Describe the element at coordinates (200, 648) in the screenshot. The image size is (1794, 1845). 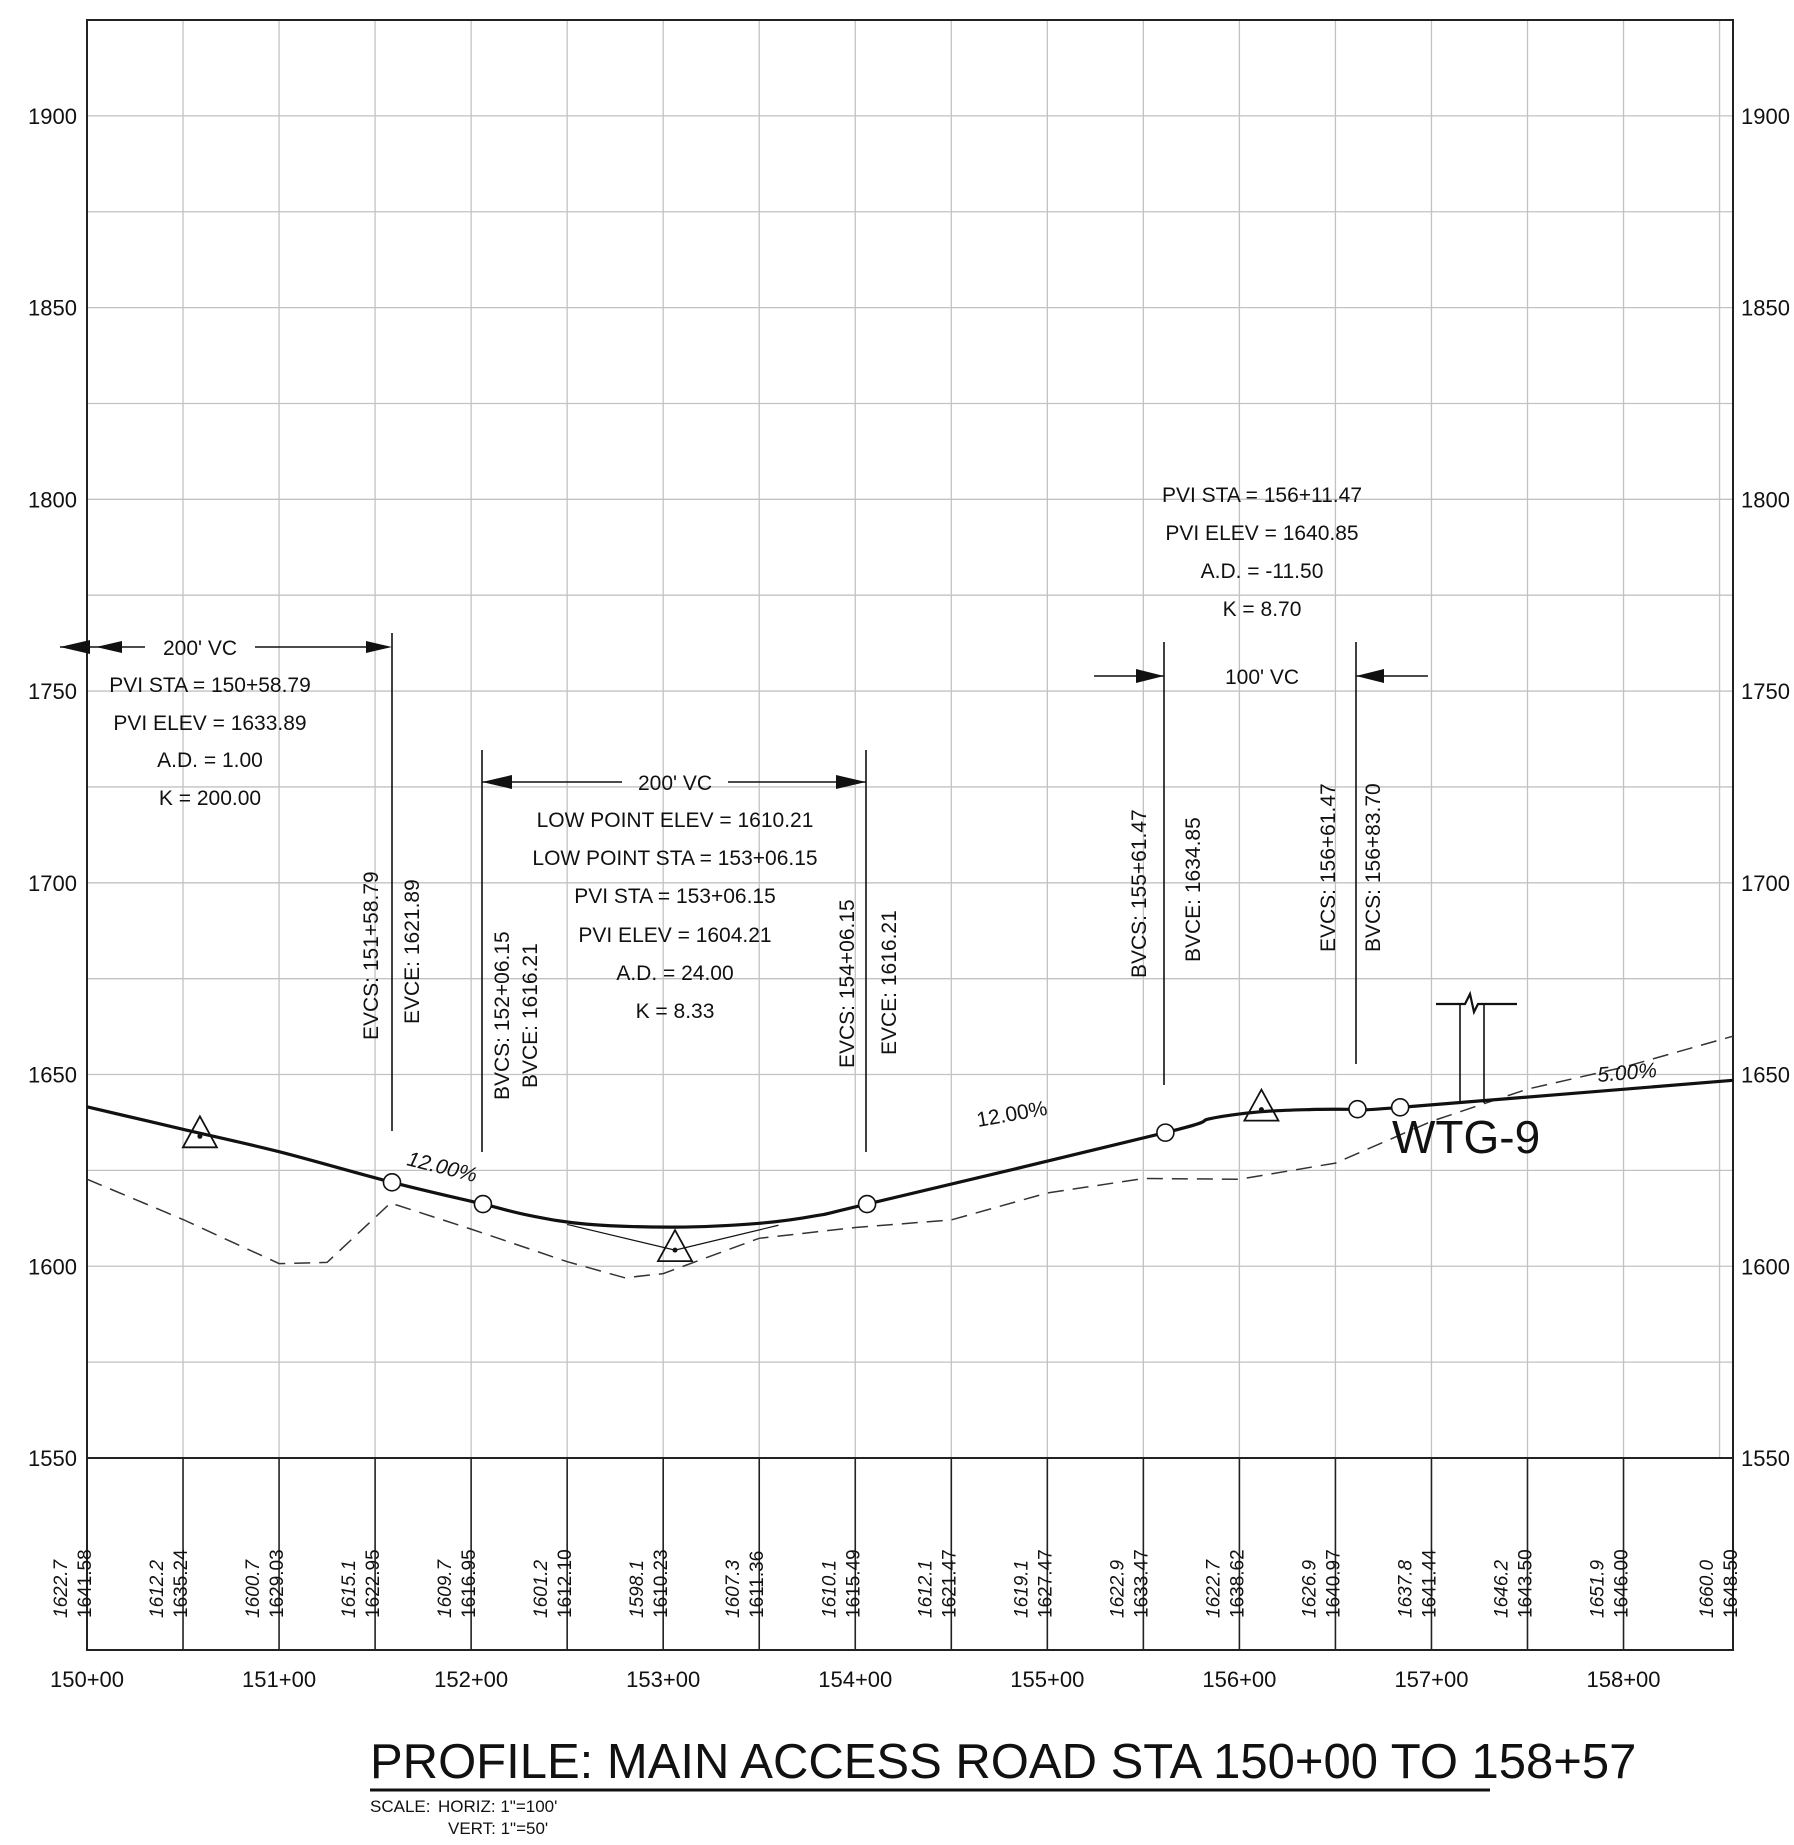
I see `curve1-vc-length: 200' VC` at that location.